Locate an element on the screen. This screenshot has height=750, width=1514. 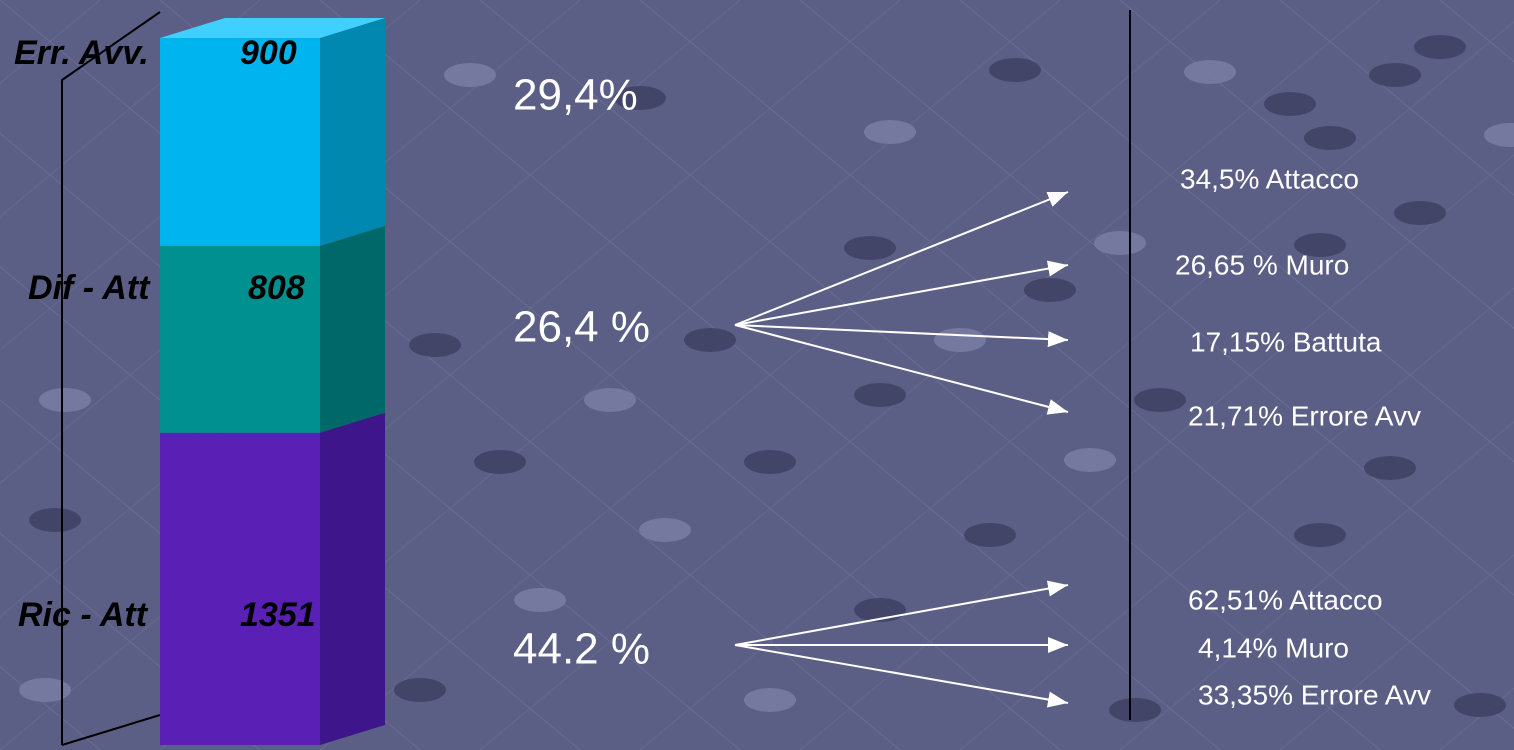
breakdown-label: 26,65 % Muro is located at coordinates (1262, 264).